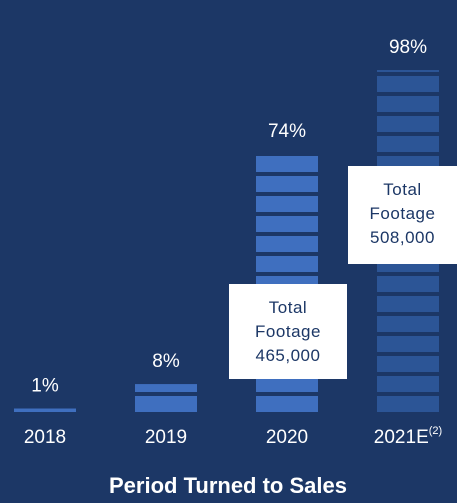 The image size is (457, 503). What do you see at coordinates (166, 361) in the screenshot?
I see `value-label: 8%` at bounding box center [166, 361].